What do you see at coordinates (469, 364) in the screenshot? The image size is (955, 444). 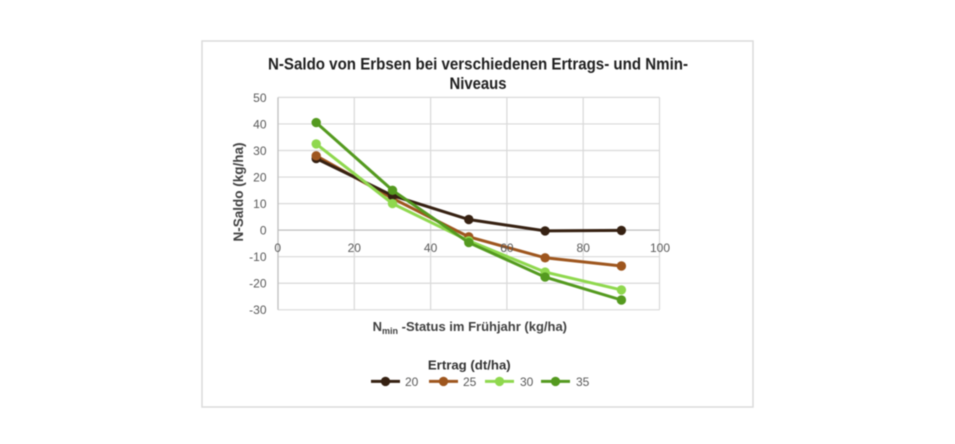 I see `svg-text: Ertrag (dt/ha)` at bounding box center [469, 364].